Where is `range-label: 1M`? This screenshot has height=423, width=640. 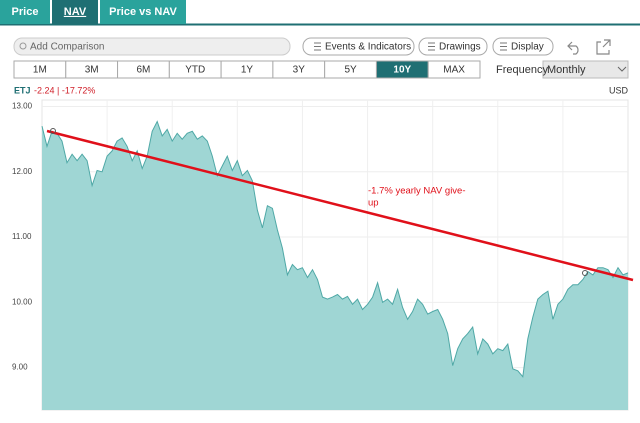 range-label: 1M is located at coordinates (40, 70).